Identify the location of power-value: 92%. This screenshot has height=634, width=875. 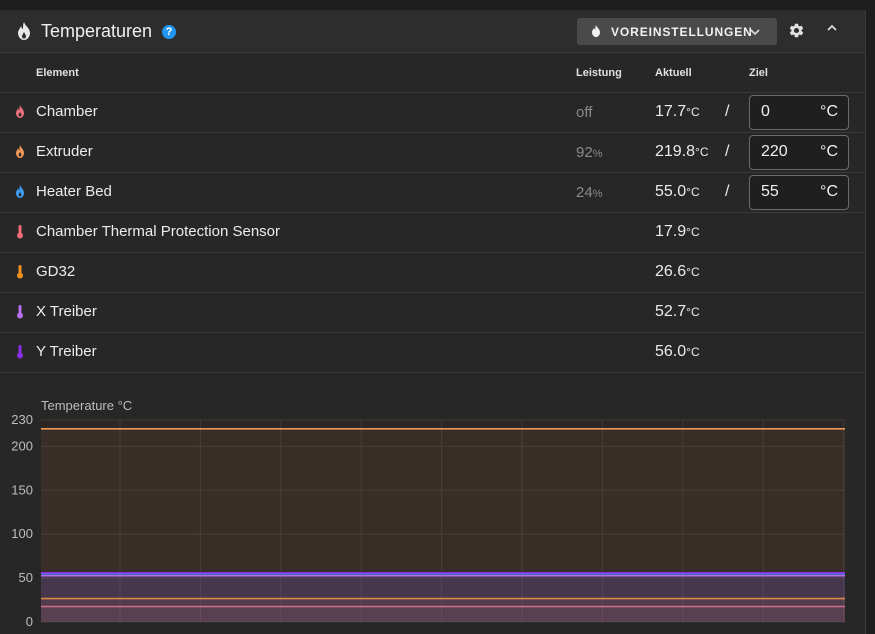
(589, 152).